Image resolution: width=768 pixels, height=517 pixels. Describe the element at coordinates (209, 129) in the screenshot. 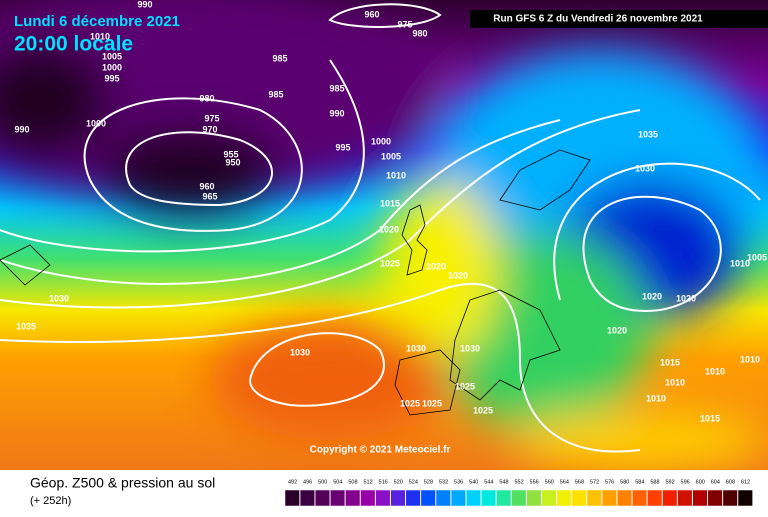

I see `isobar-label: 970` at that location.